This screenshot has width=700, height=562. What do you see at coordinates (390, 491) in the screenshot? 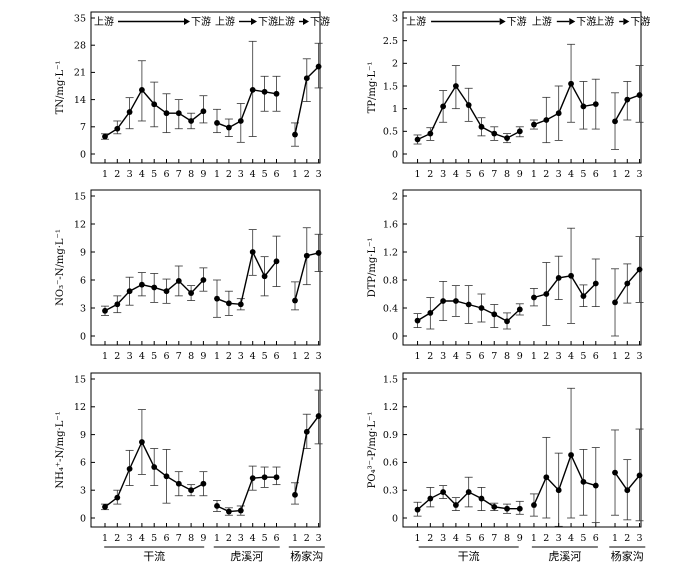
I see `y-tick-label: 0.3` at bounding box center [390, 491].